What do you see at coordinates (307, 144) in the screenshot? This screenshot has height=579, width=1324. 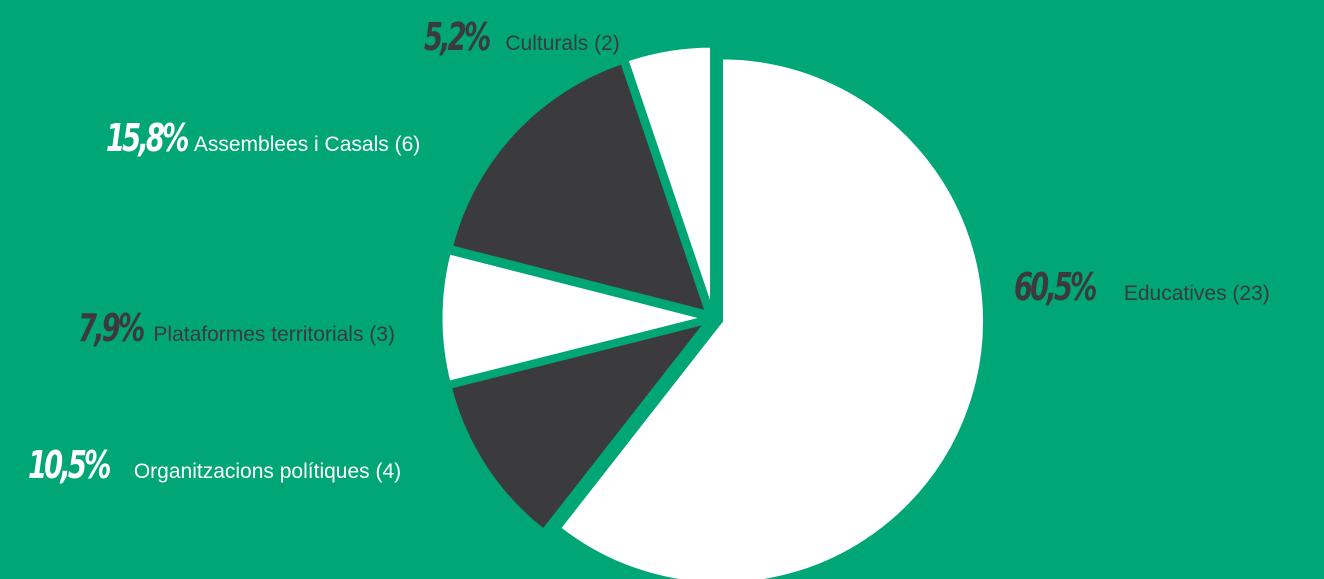 I see `category-label-assemblees: Assemblees i Casals (6)` at bounding box center [307, 144].